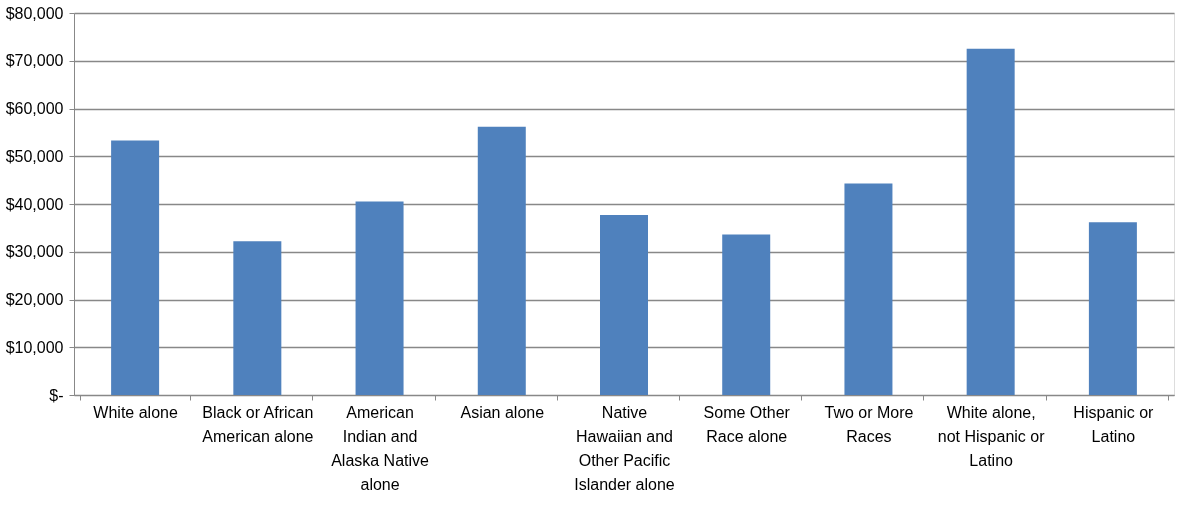 This screenshot has height=510, width=1202. I want to click on x-tick-label: Two or More Races, so click(869, 424).